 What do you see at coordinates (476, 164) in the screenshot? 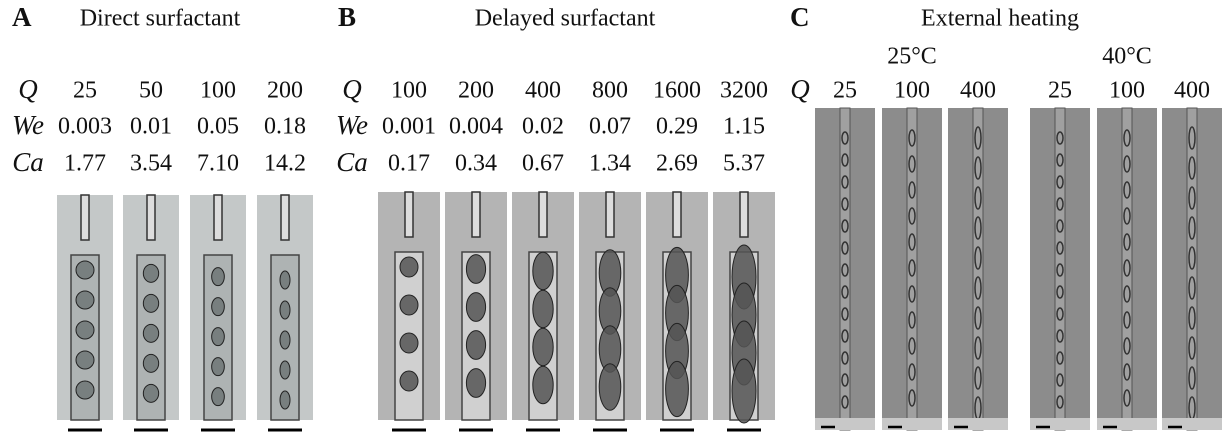
I see `row-value: 0.34` at bounding box center [476, 164].